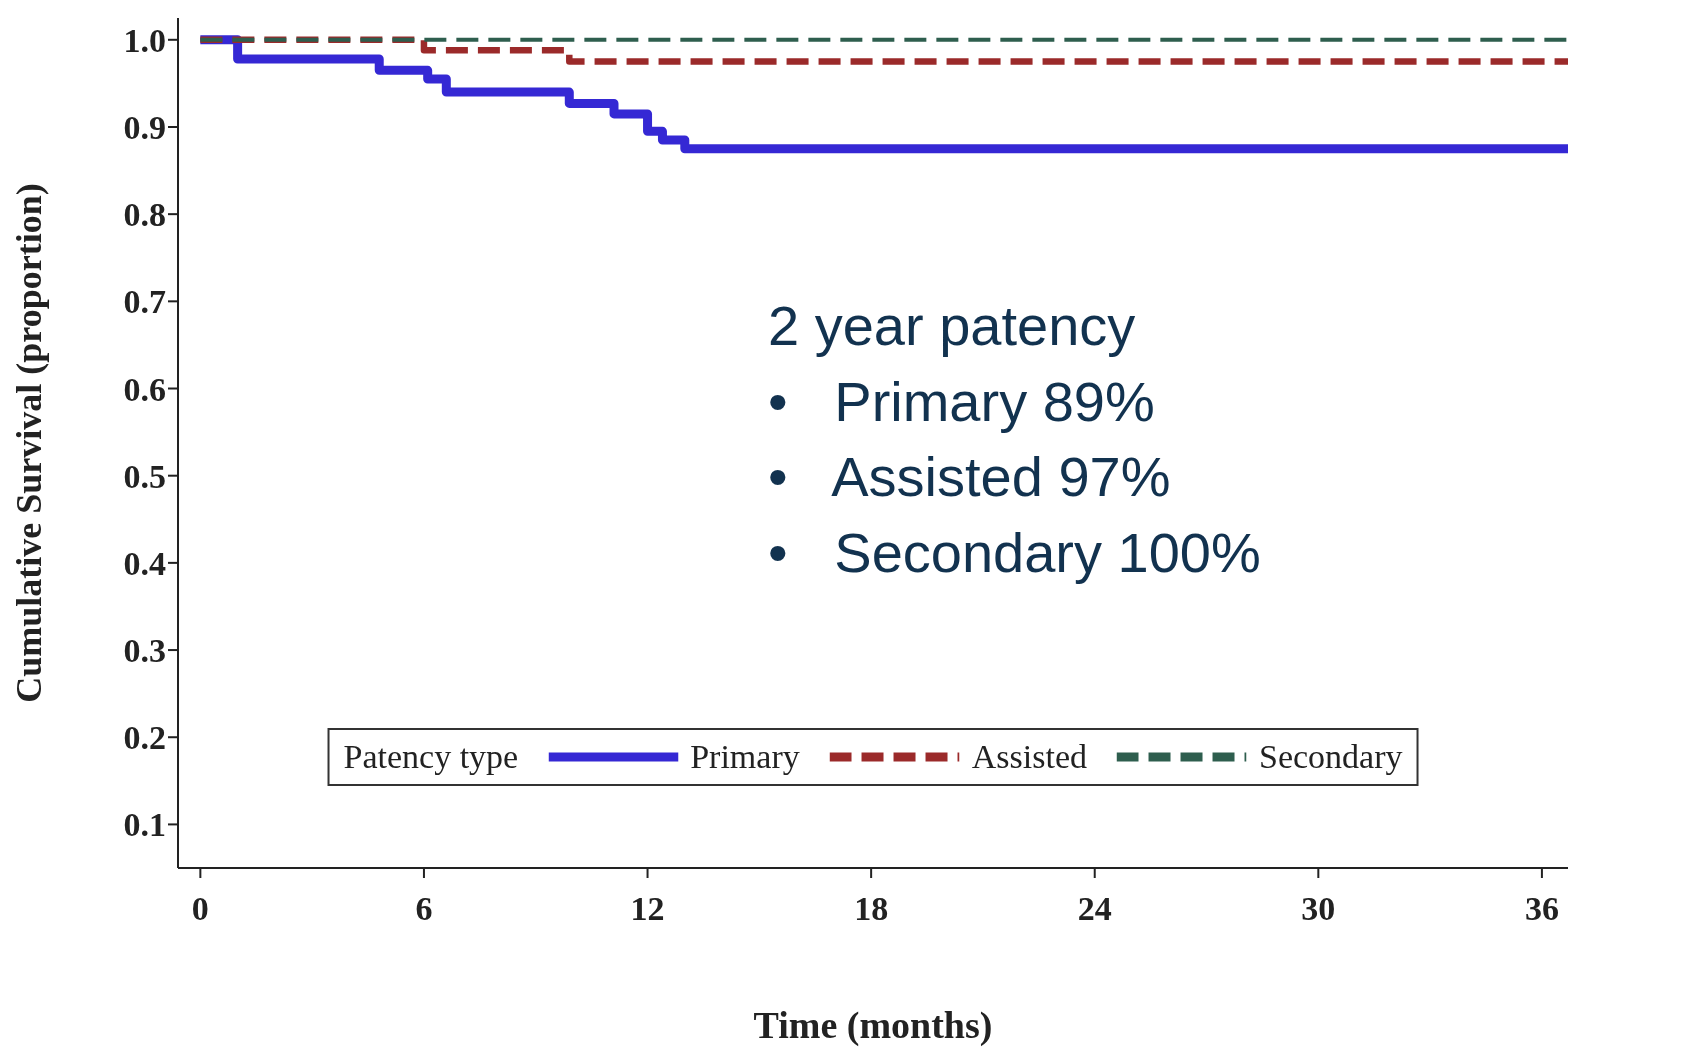  Describe the element at coordinates (962, 401) in the screenshot. I see `annotation: • Primary 89%` at that location.